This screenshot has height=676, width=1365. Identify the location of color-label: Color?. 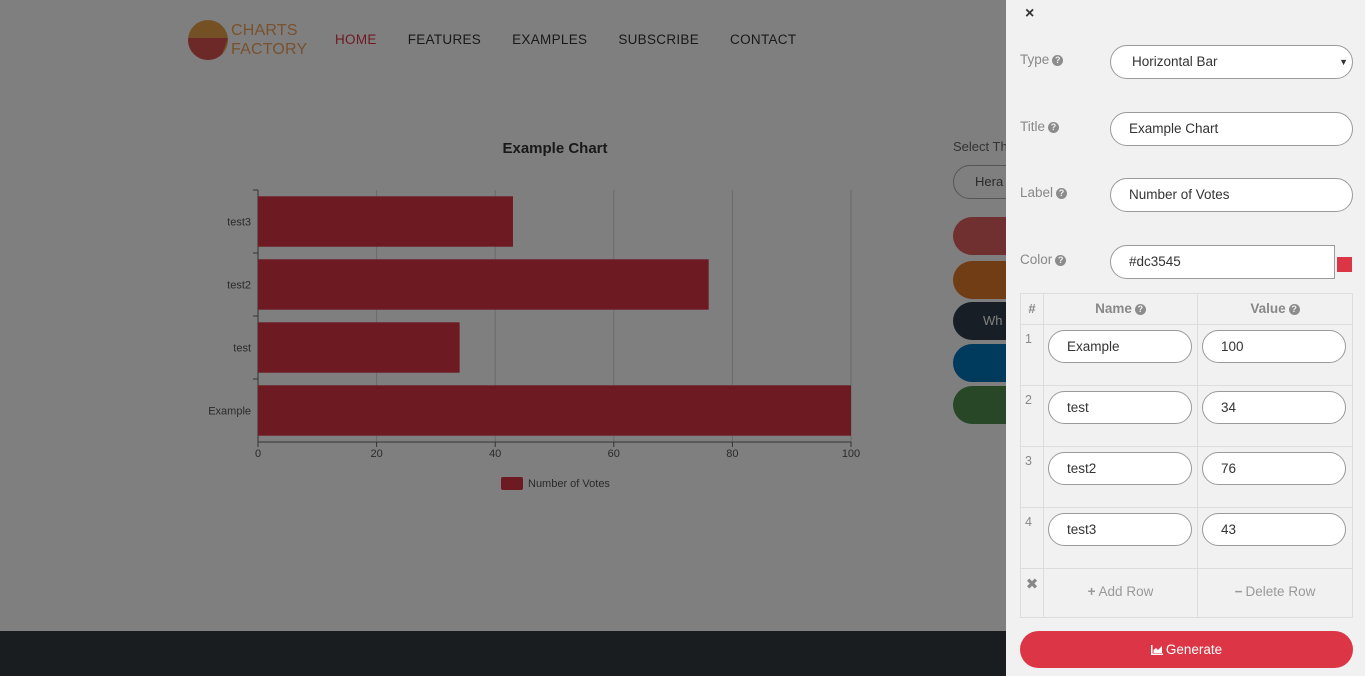
(1043, 259).